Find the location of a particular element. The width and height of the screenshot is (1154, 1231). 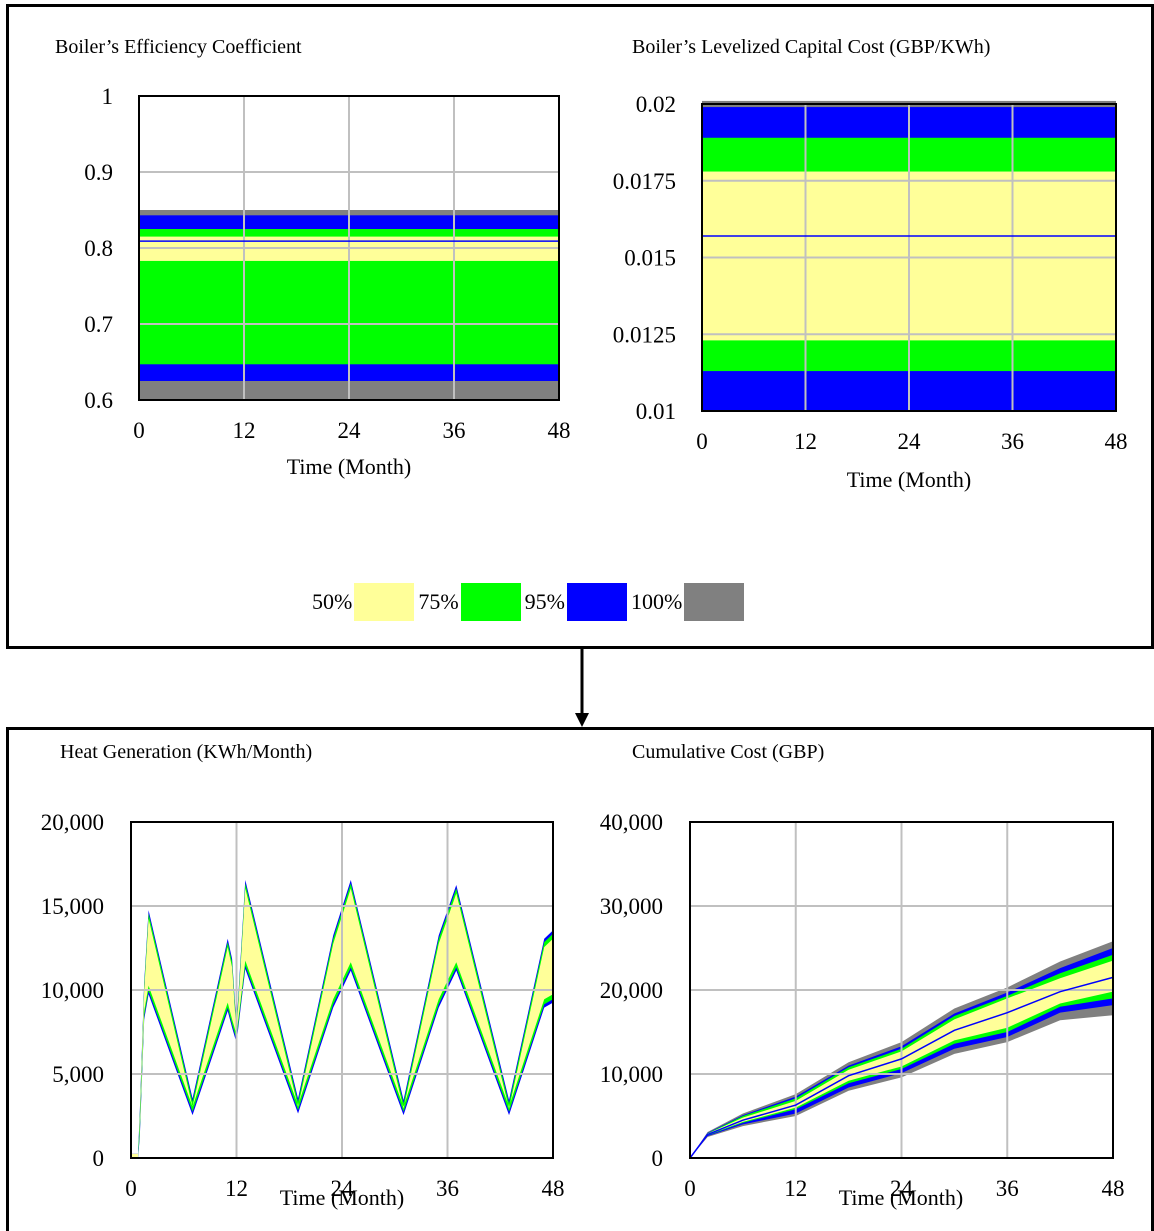

chart-3-ytick-label: 0 is located at coordinates (99, 1158).